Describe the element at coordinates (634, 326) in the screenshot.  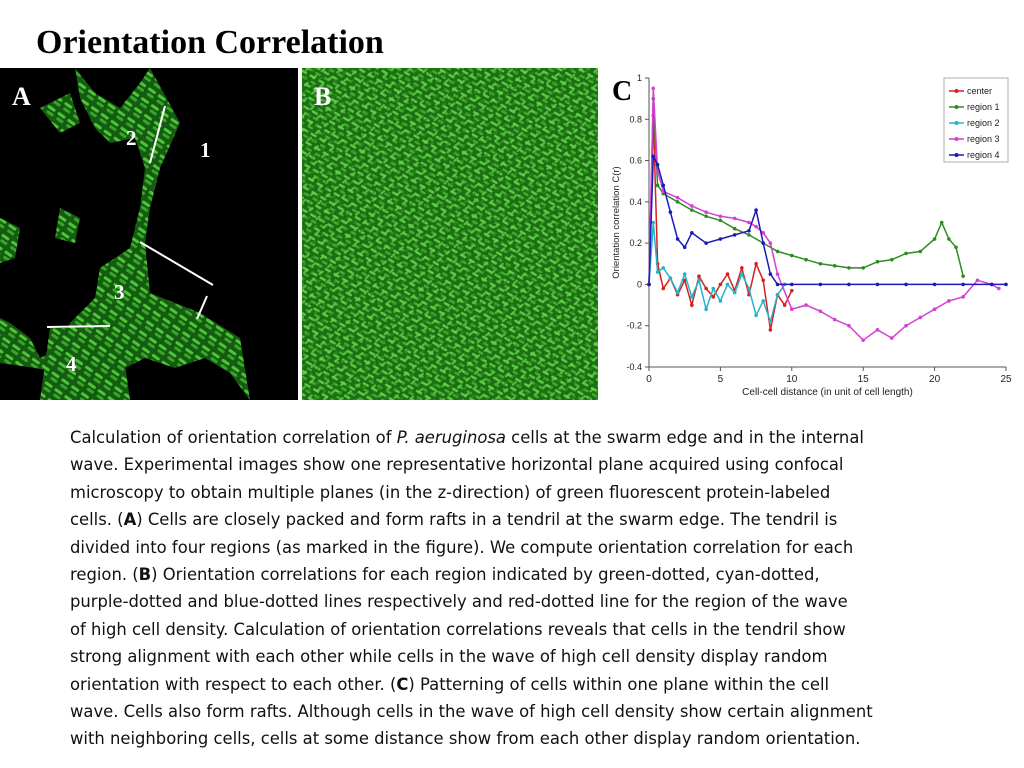
I see `y-tick-label: -0.2` at that location.